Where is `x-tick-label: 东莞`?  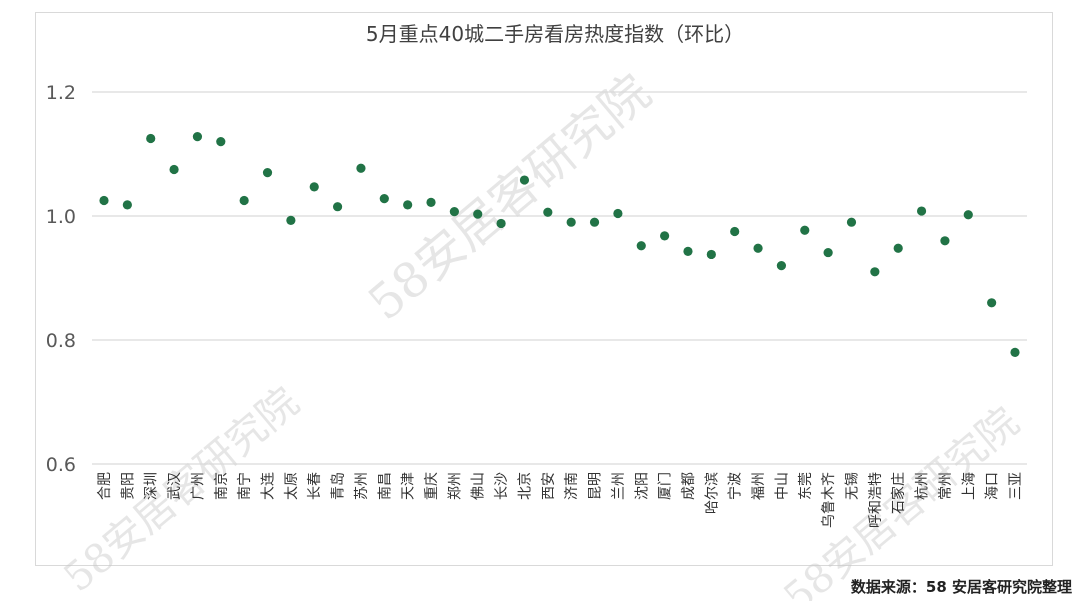 x-tick-label: 东莞 is located at coordinates (806, 486).